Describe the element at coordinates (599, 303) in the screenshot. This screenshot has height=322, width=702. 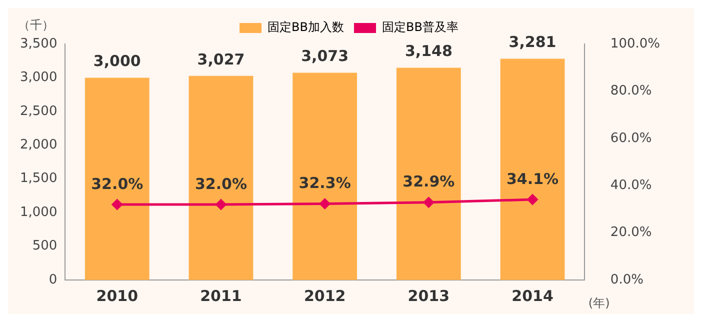
I see `x-axis-title: (年)` at that location.